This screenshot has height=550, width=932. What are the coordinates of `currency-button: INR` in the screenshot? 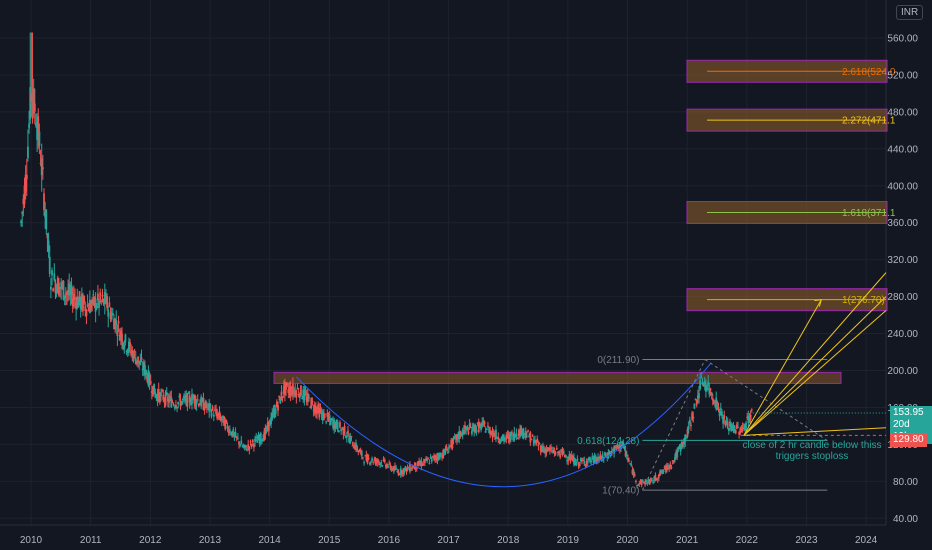 It's located at (910, 12).